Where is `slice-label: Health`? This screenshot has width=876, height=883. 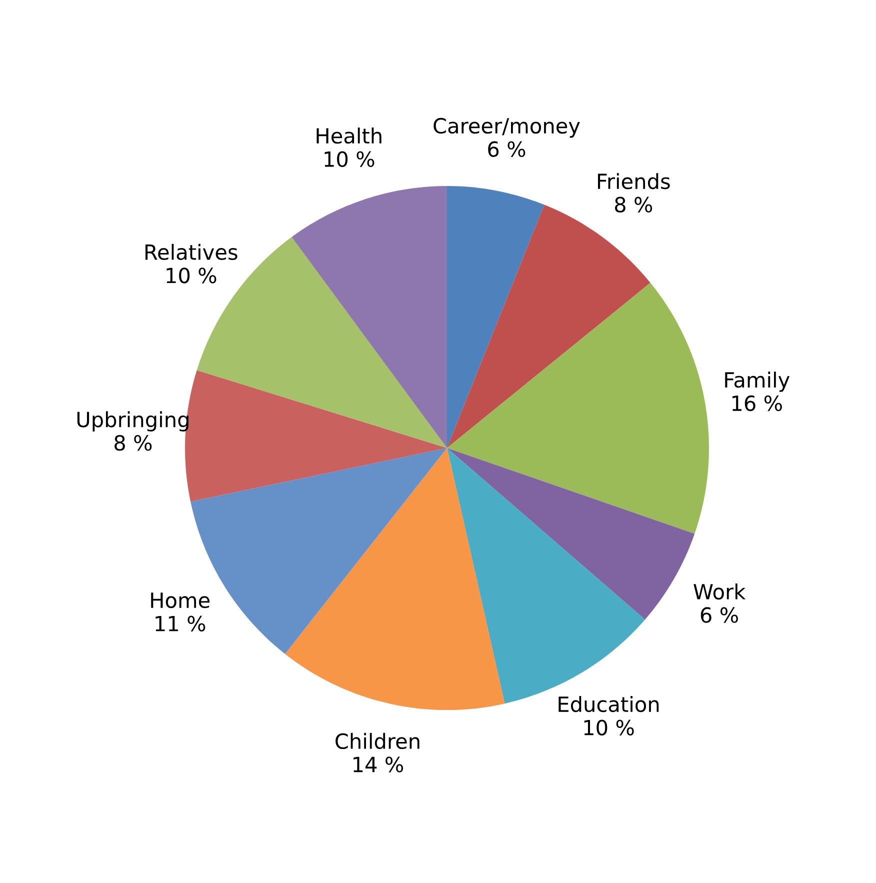 slice-label: Health is located at coordinates (349, 136).